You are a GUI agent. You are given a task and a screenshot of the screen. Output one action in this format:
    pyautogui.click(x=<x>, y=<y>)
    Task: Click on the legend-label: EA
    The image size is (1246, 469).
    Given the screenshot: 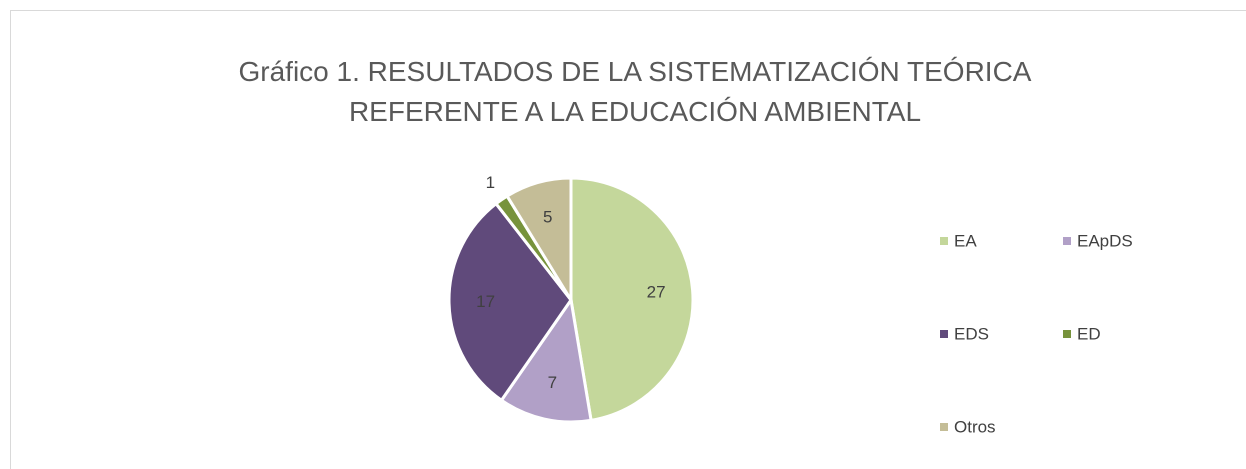 What is the action you would take?
    pyautogui.click(x=965, y=240)
    